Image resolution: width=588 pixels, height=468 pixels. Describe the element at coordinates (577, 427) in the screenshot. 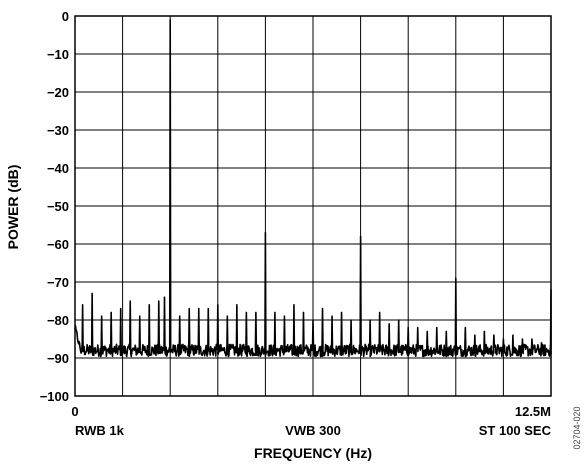

I see `figure-code: 02704-020` at that location.